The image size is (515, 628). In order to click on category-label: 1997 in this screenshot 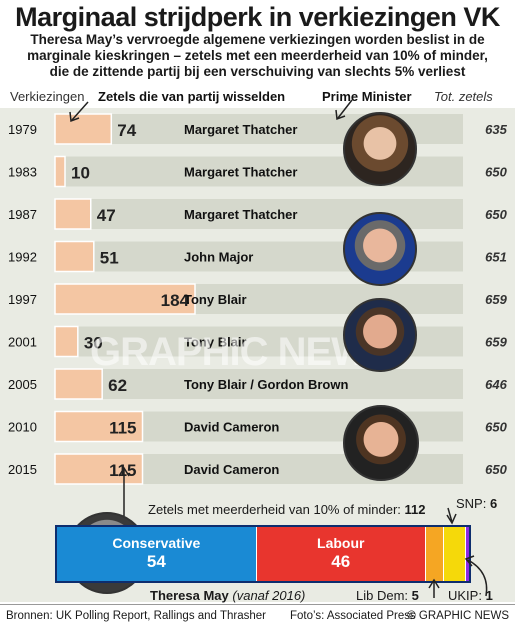, I will do `click(22, 299)`.